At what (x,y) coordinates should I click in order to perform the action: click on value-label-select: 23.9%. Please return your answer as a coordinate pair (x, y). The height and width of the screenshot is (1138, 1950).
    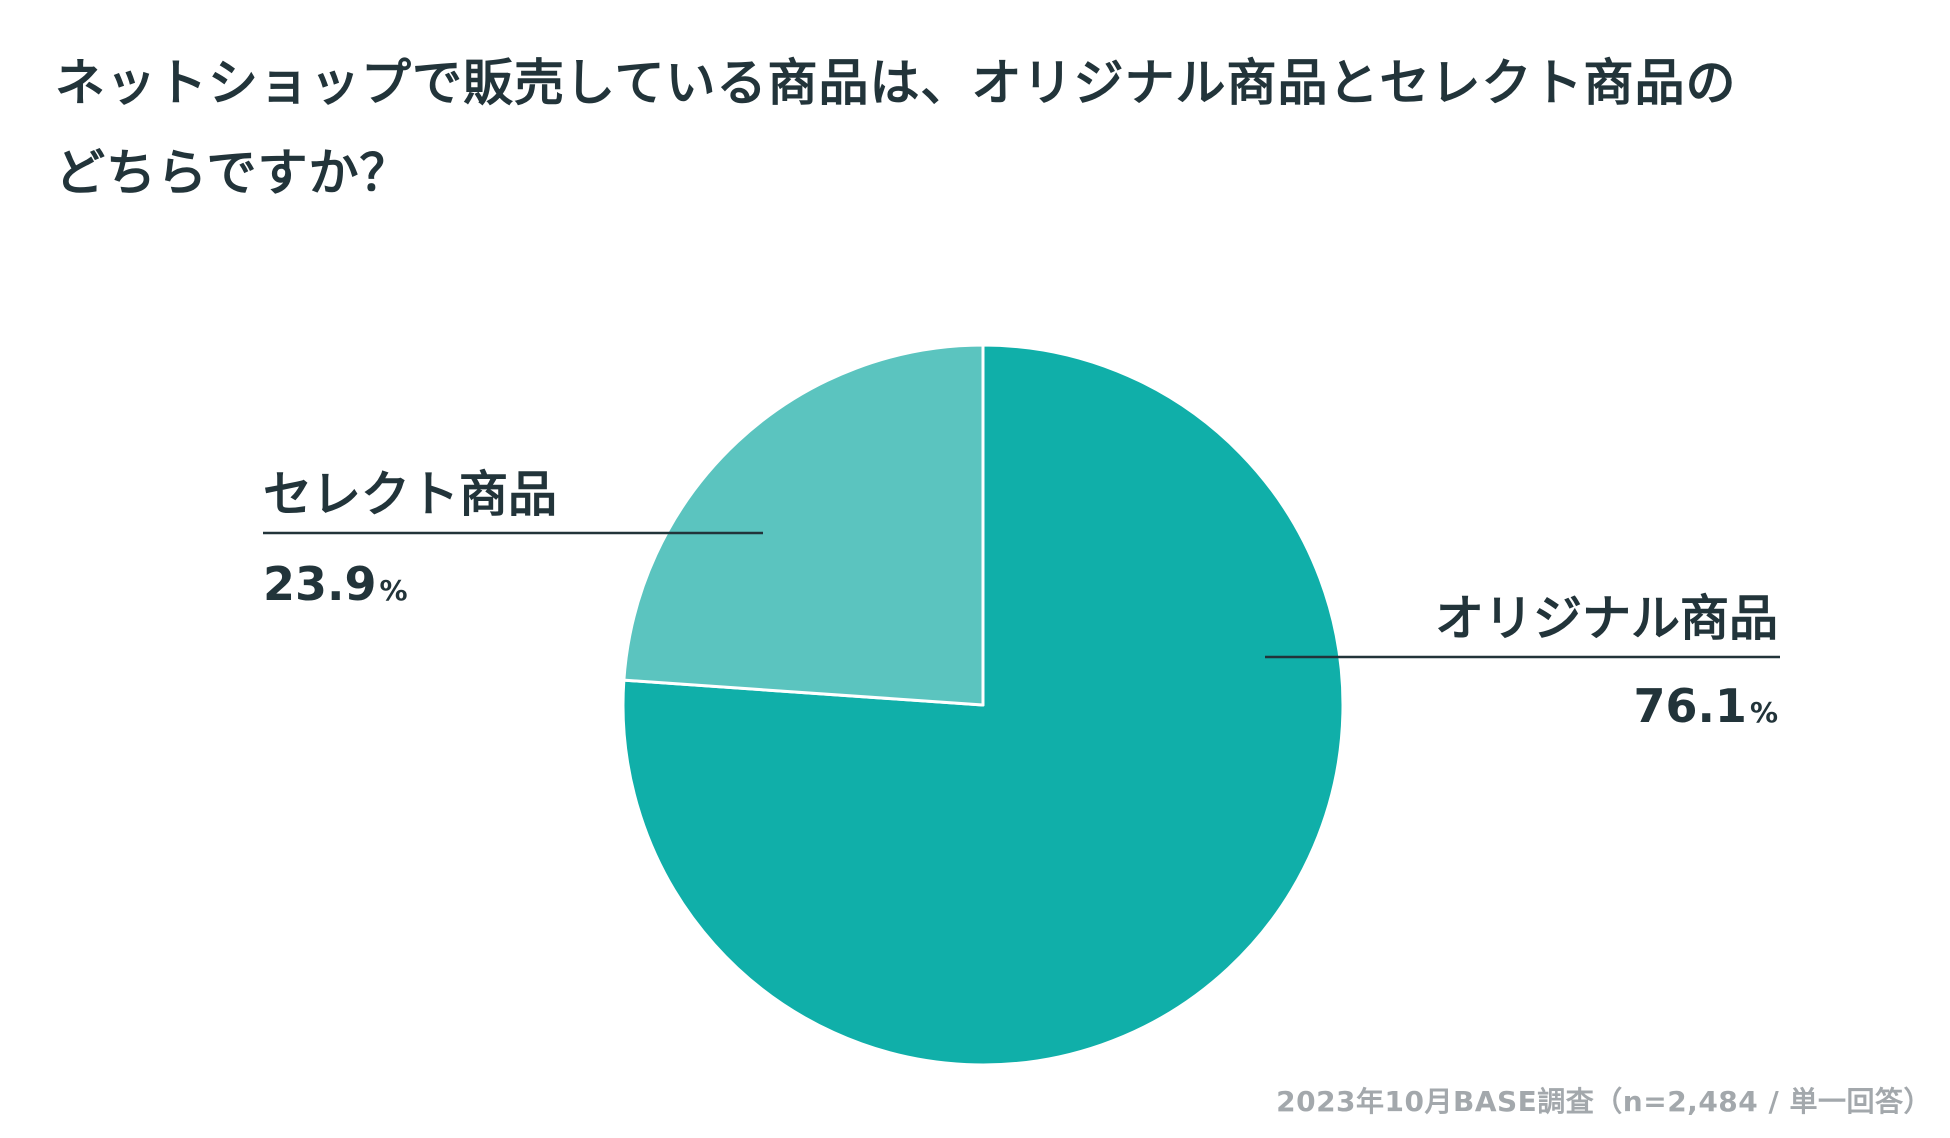
    Looking at the image, I should click on (335, 584).